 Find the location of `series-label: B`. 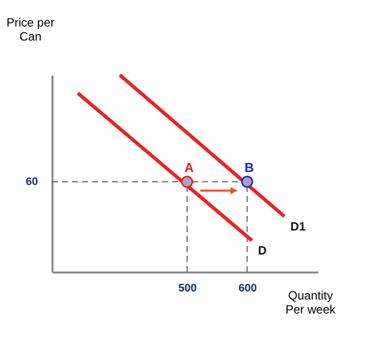

series-label: B is located at coordinates (249, 167).